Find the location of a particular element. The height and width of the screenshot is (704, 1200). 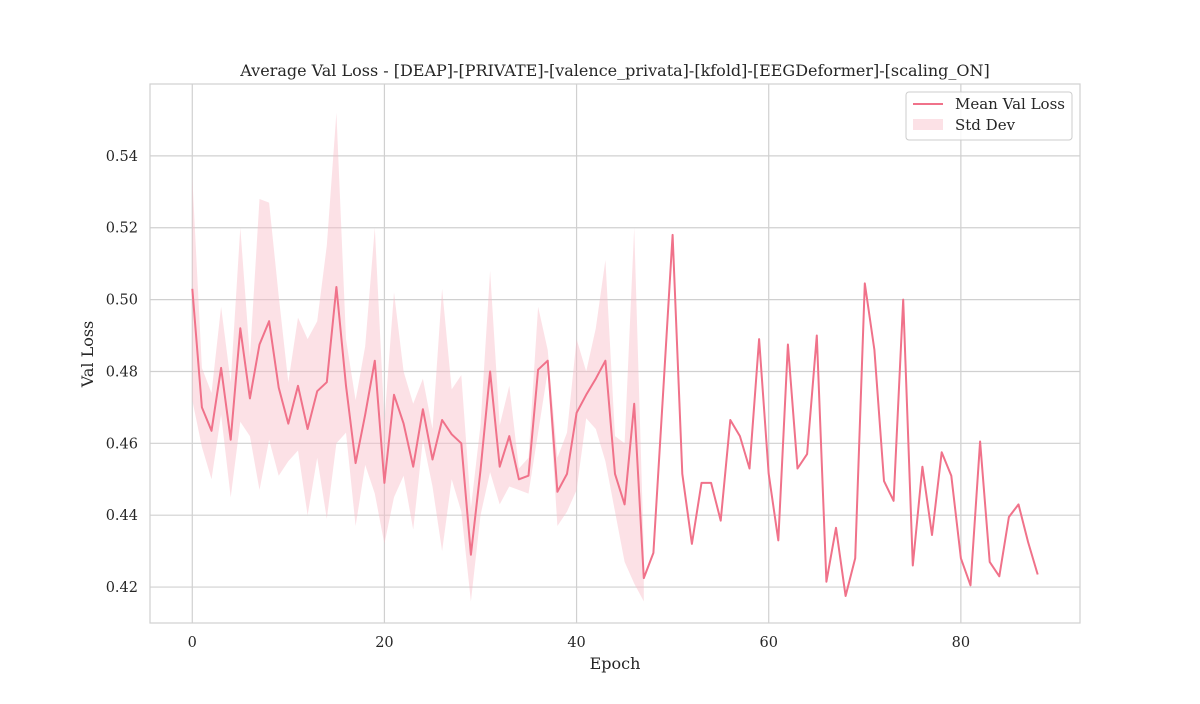

x-tick-label: 0 is located at coordinates (192, 643).